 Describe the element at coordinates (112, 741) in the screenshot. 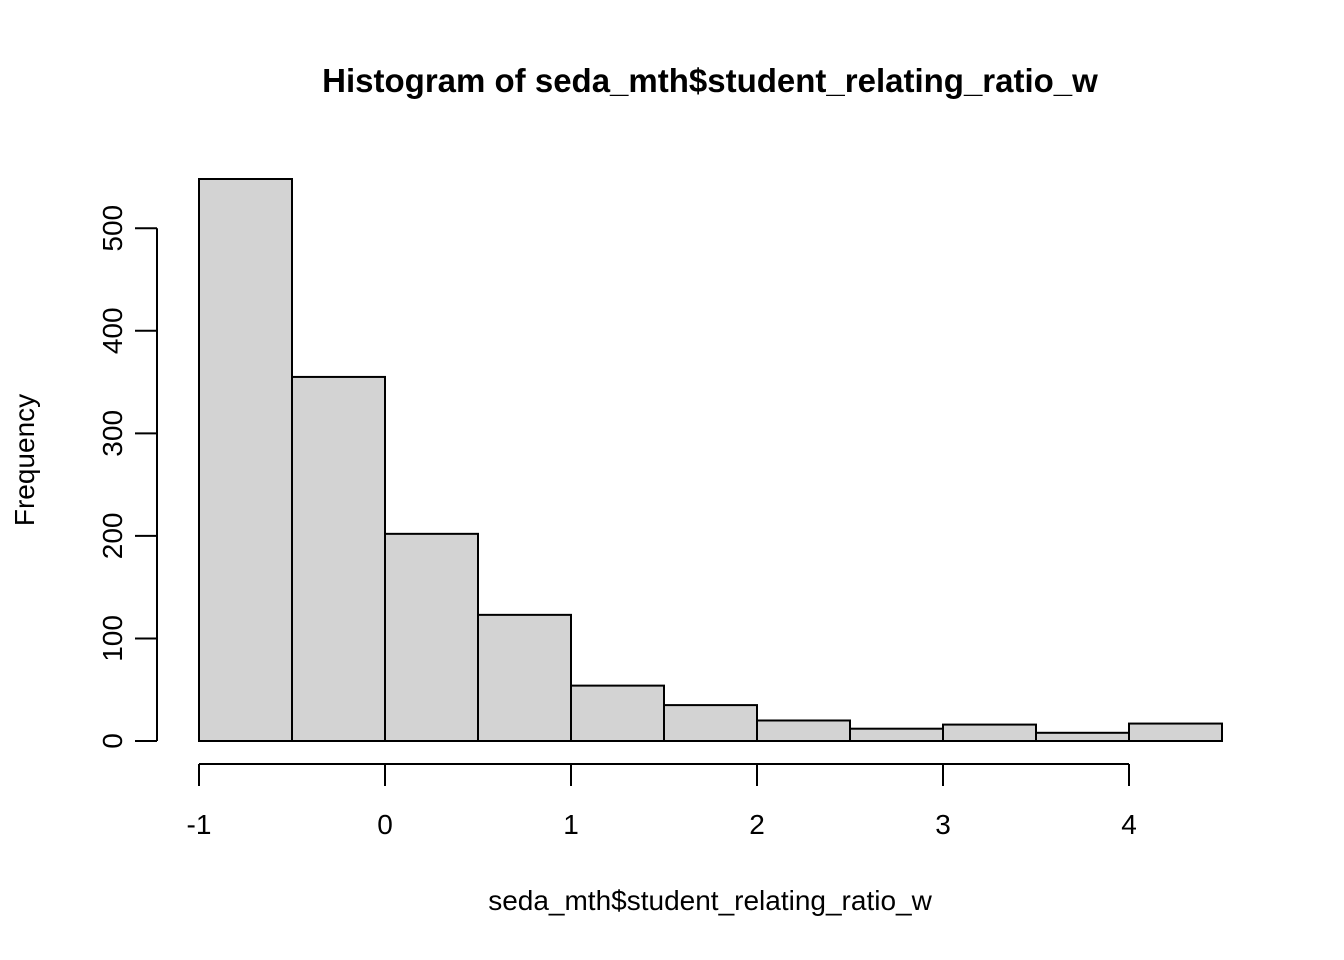

I see `y-tick-label: 0` at that location.